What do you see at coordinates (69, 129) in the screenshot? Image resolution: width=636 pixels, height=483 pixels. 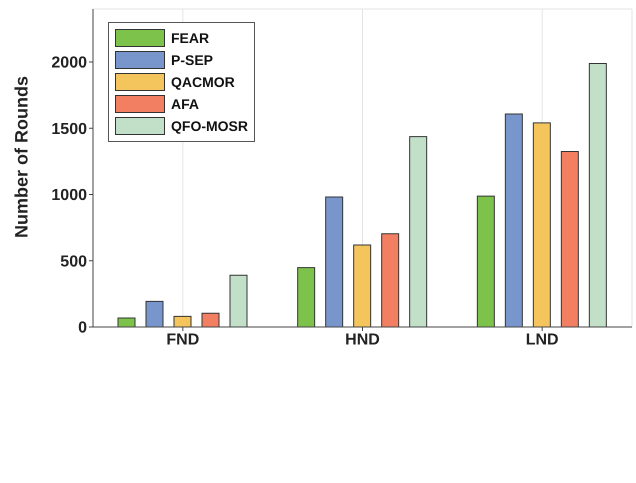 I see `y-tick-label: 1500` at bounding box center [69, 129].